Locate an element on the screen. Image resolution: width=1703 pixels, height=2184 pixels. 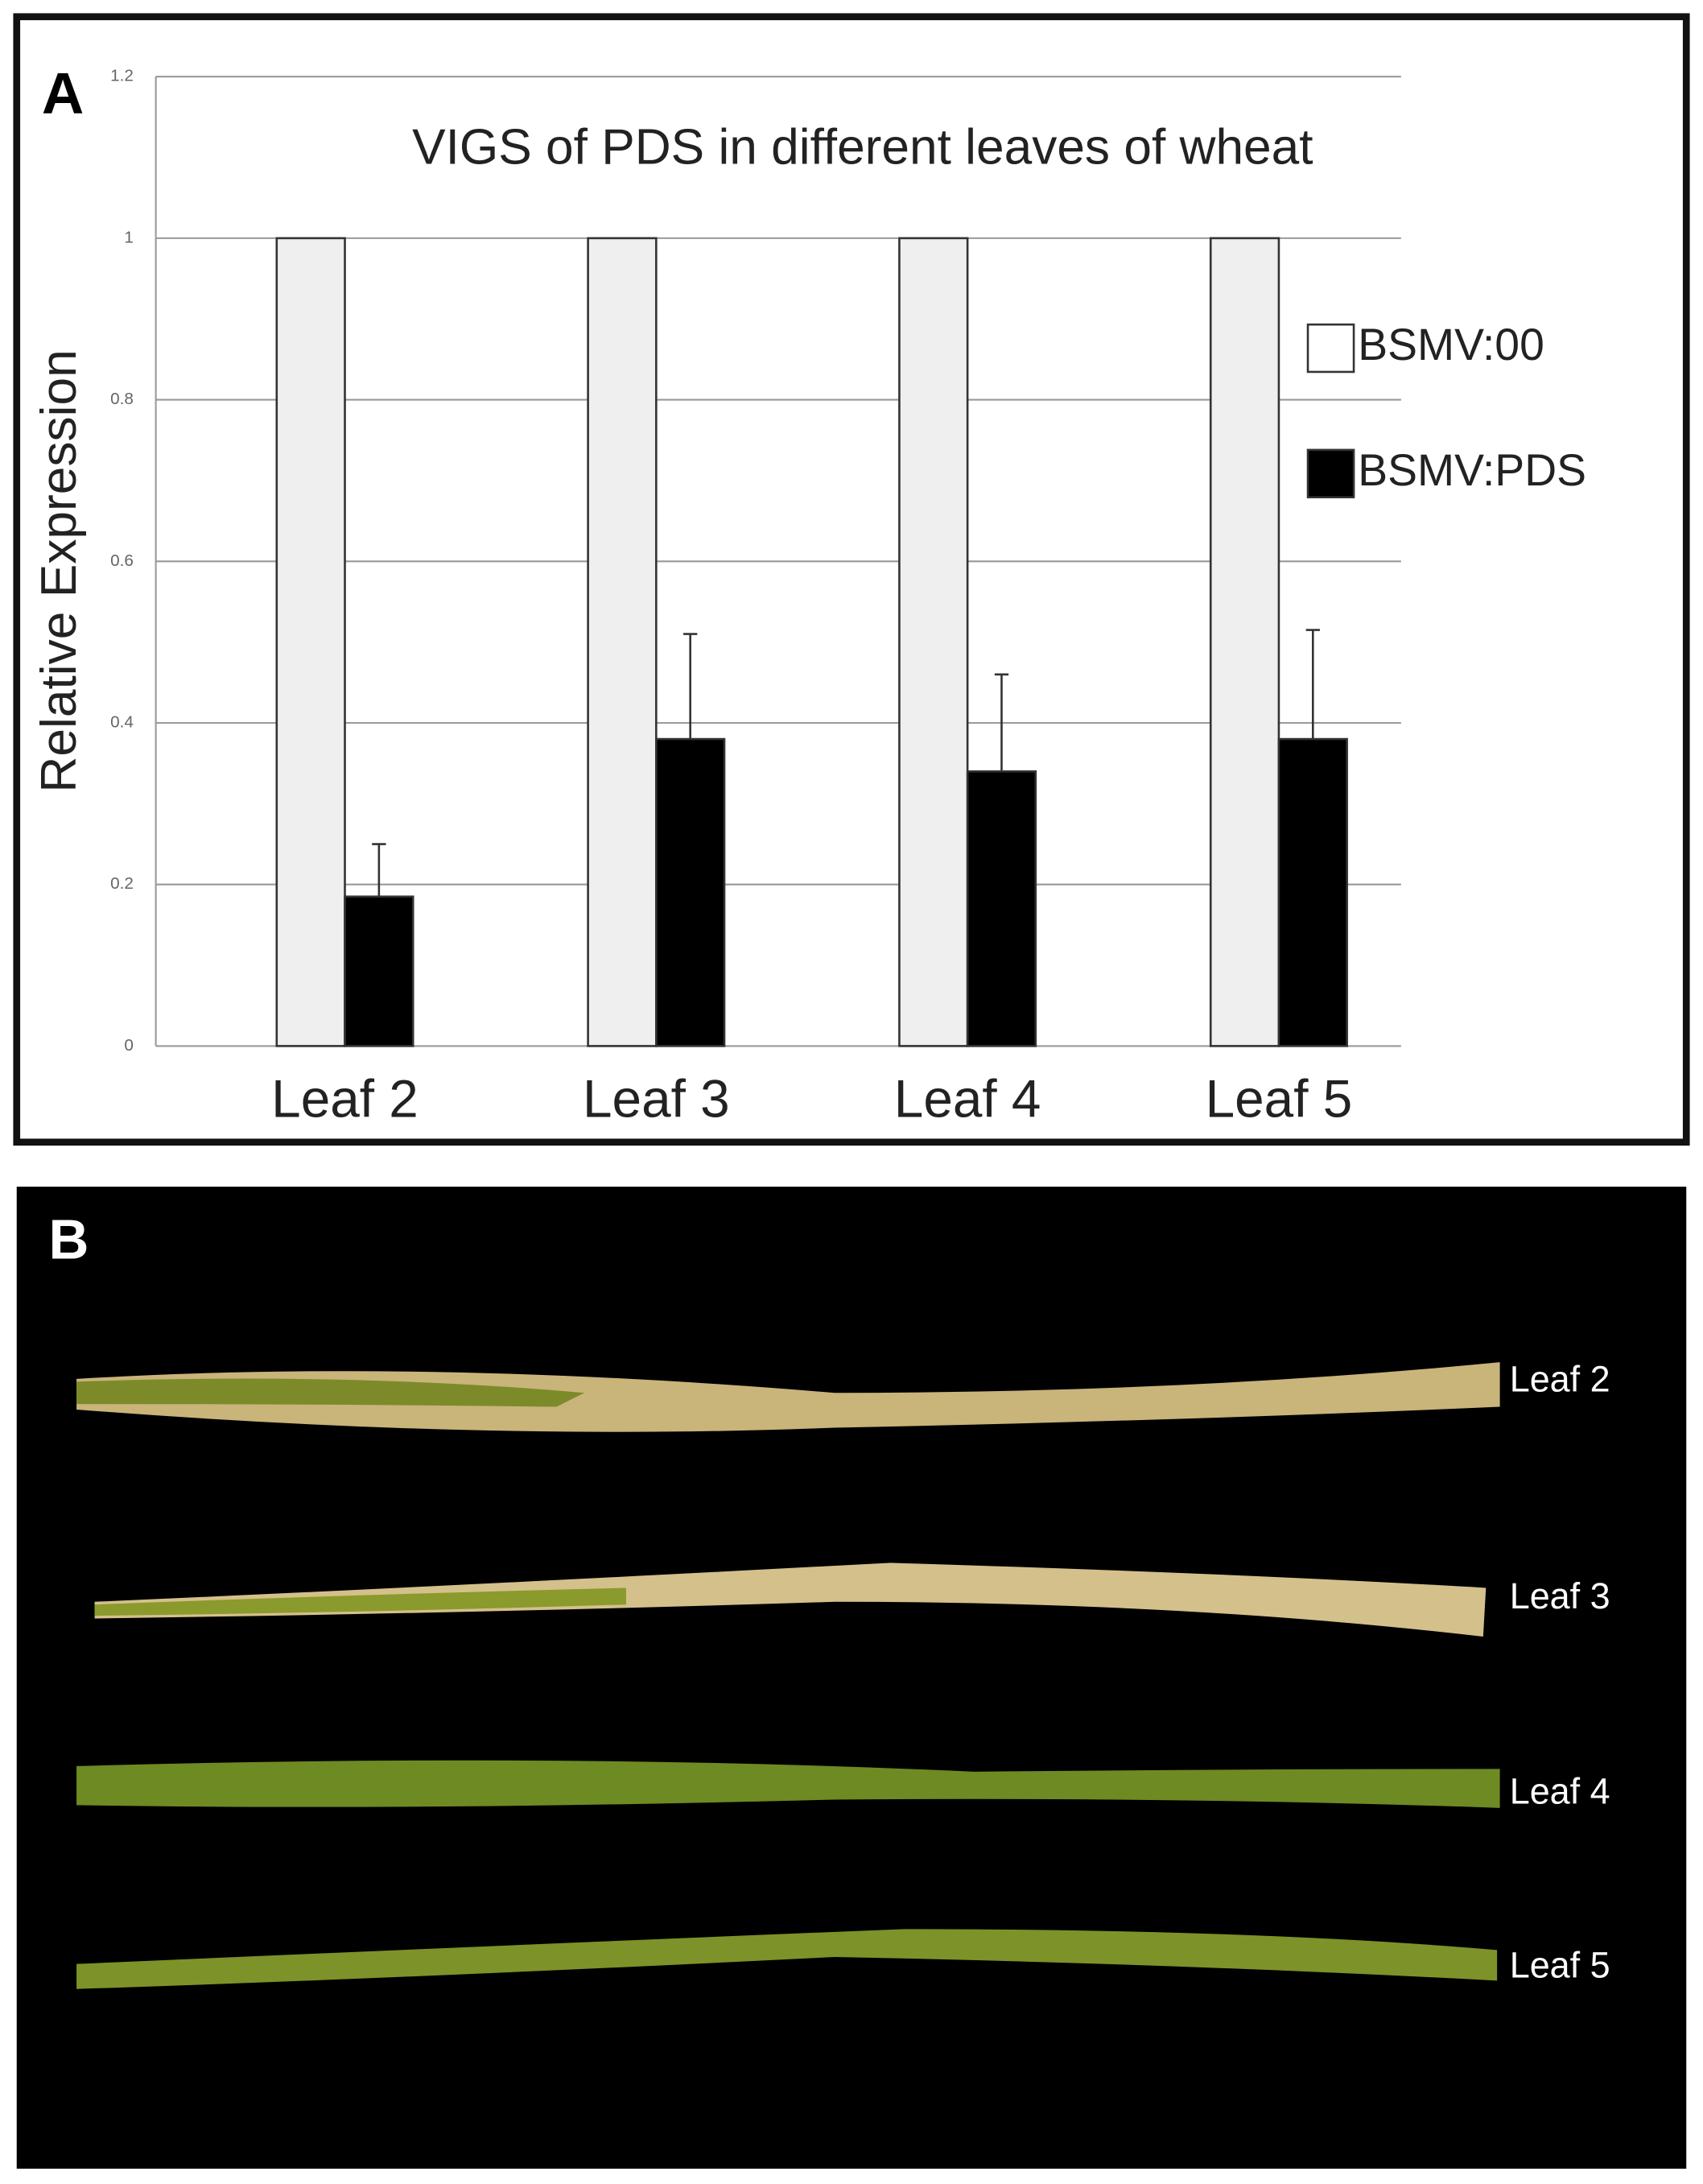
x-tick-label: Leaf 3 is located at coordinates (656, 1099).